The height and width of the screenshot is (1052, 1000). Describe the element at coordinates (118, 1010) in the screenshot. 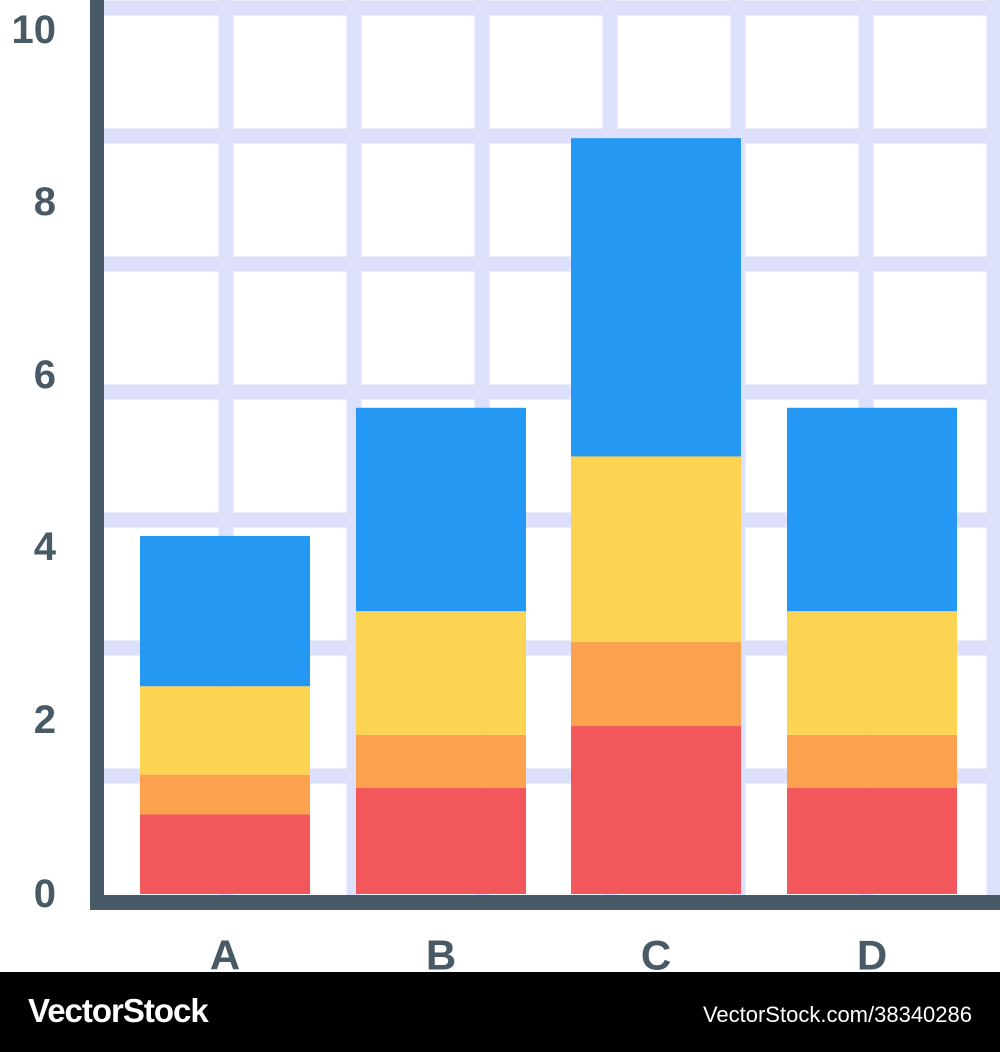

I see `brand-name: VectorStock` at that location.